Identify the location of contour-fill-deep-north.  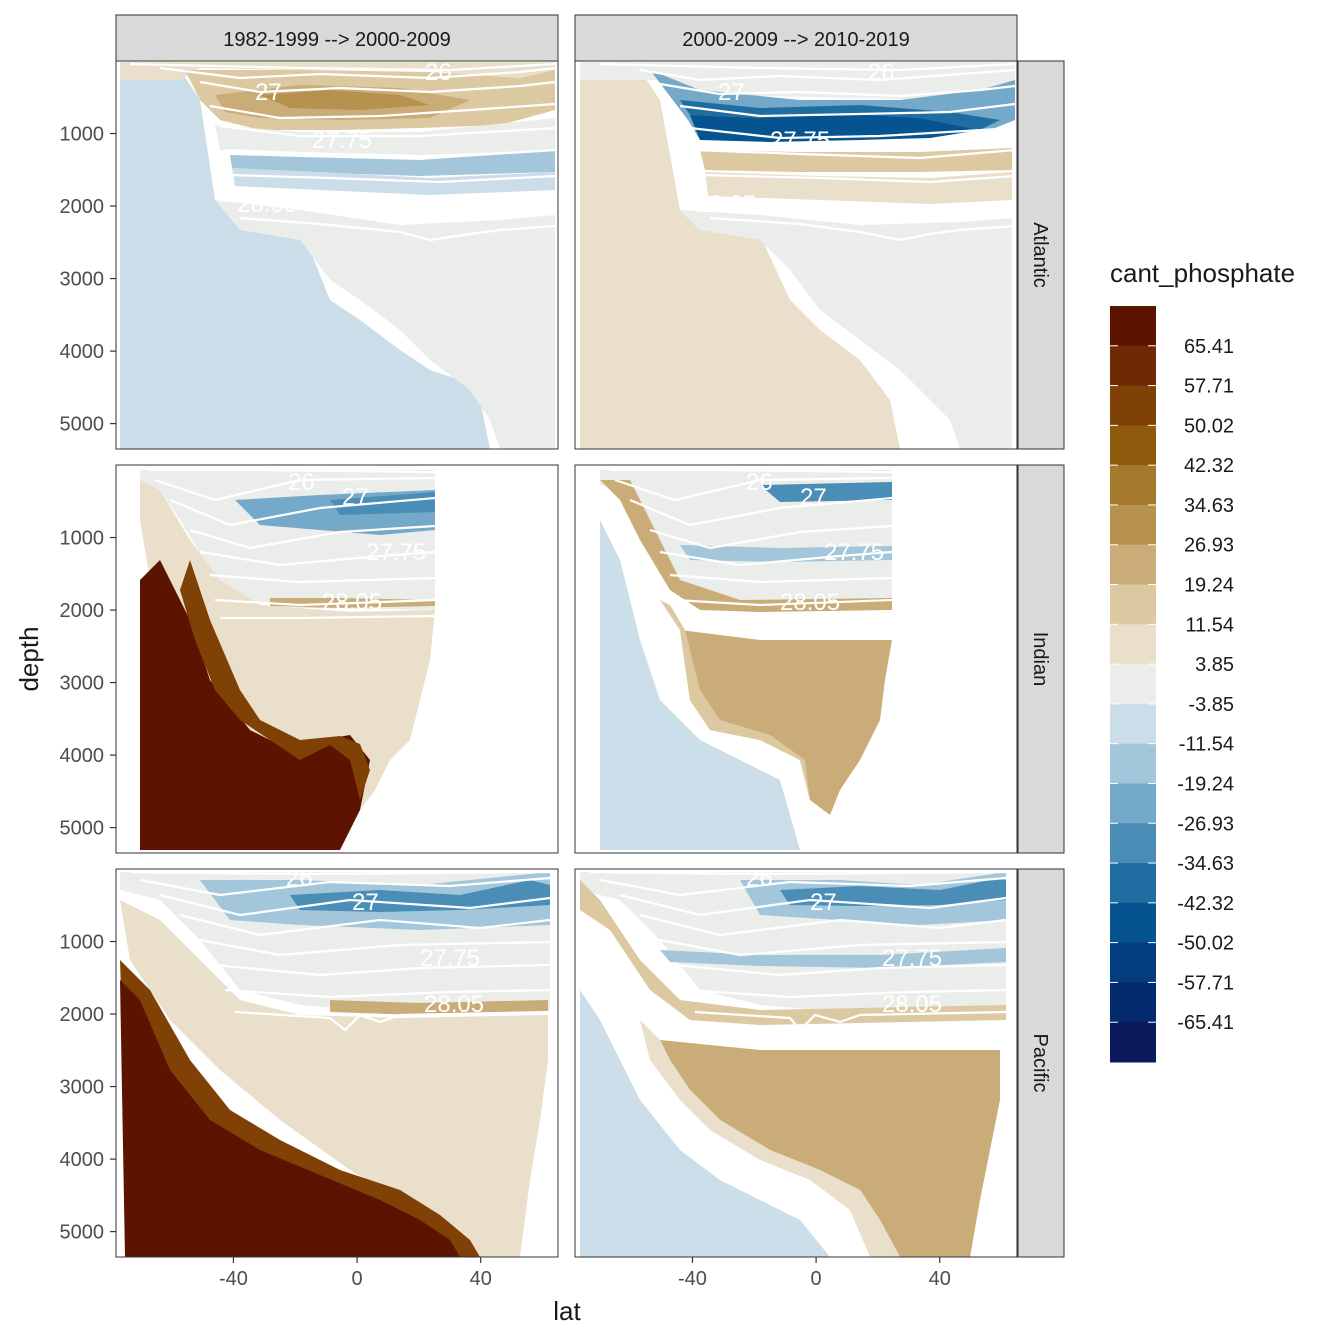
(385, 324).